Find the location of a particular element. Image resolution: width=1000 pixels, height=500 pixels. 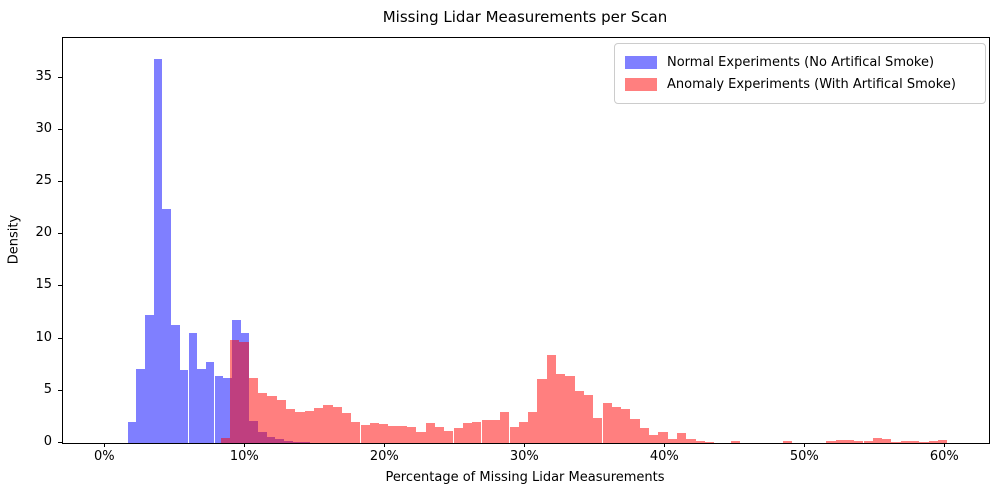

y-tick-label: 30 is located at coordinates (43, 128).